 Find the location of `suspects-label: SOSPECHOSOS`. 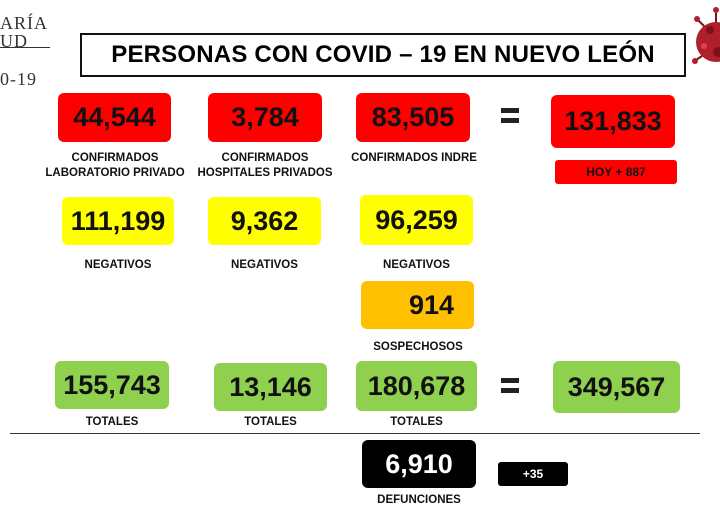

suspects-label: SOSPECHOSOS is located at coordinates (418, 347).